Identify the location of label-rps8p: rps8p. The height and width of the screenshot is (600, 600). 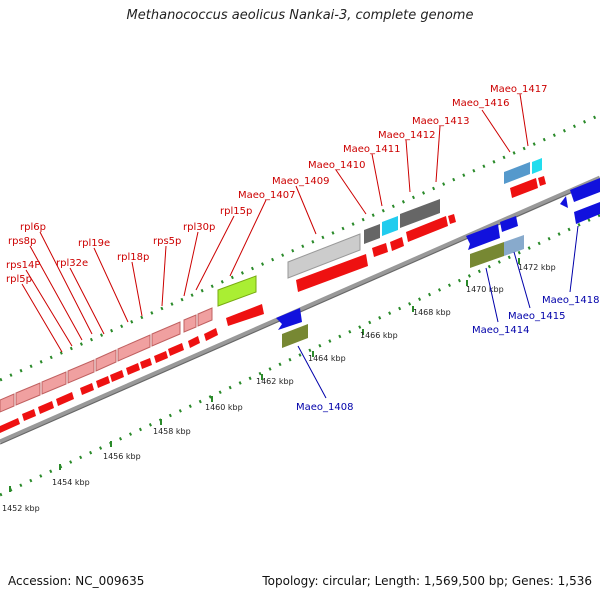
(22, 241).